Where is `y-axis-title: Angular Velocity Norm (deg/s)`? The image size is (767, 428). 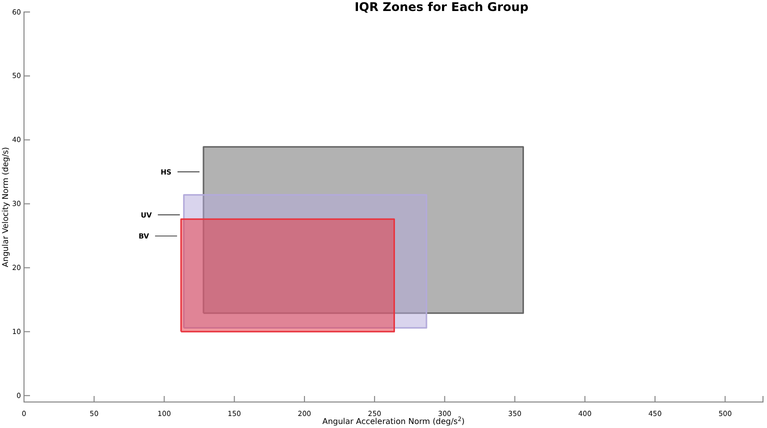 y-axis-title: Angular Velocity Norm (deg/s) is located at coordinates (5, 207).